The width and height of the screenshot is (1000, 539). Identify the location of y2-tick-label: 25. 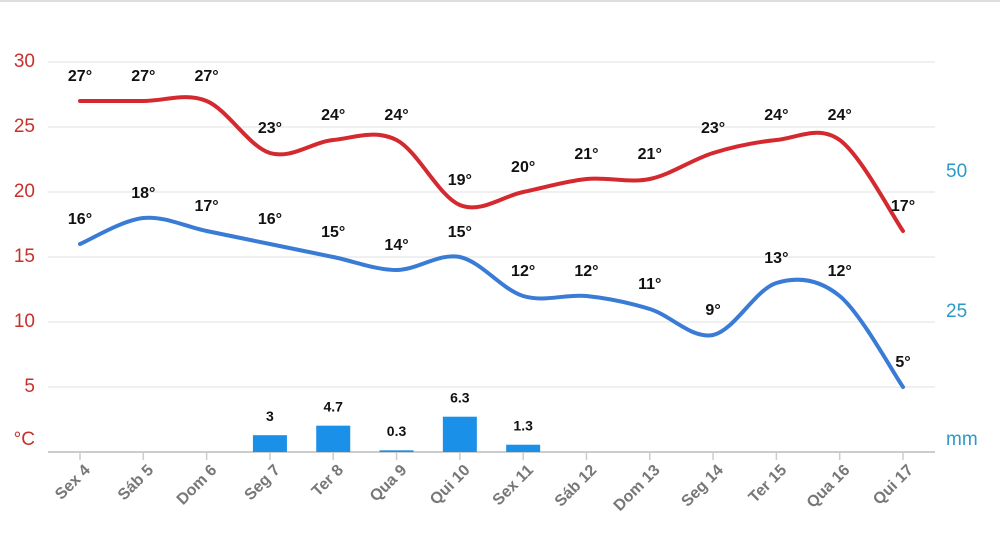
(956, 311).